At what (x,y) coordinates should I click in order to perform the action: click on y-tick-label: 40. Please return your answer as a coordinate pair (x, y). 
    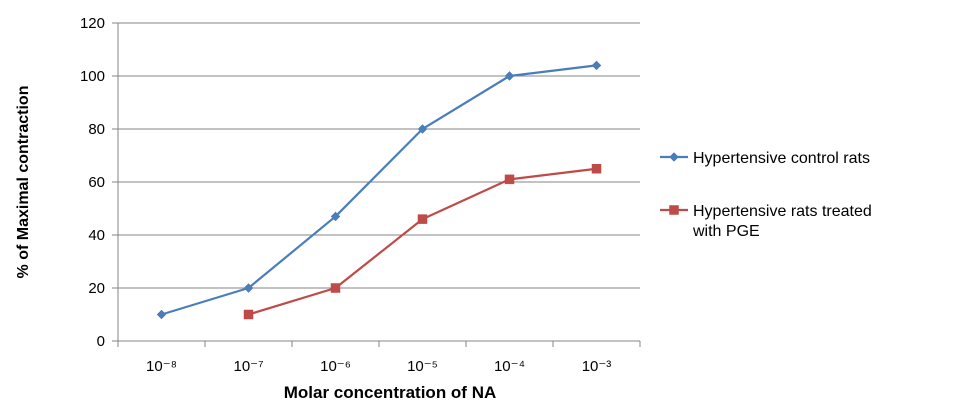
    Looking at the image, I should click on (96, 235).